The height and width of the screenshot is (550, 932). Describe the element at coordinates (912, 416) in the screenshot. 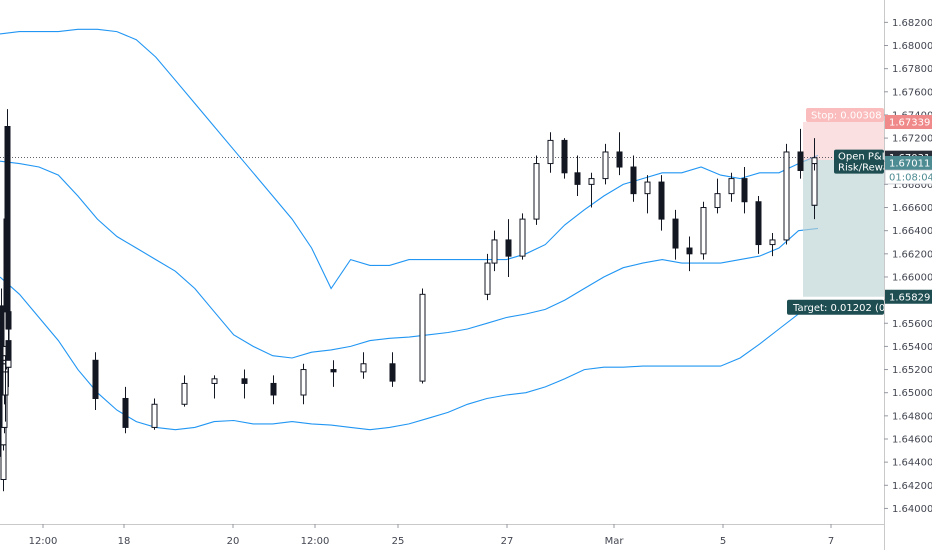

I see `y-tick-label: 1.64800` at that location.